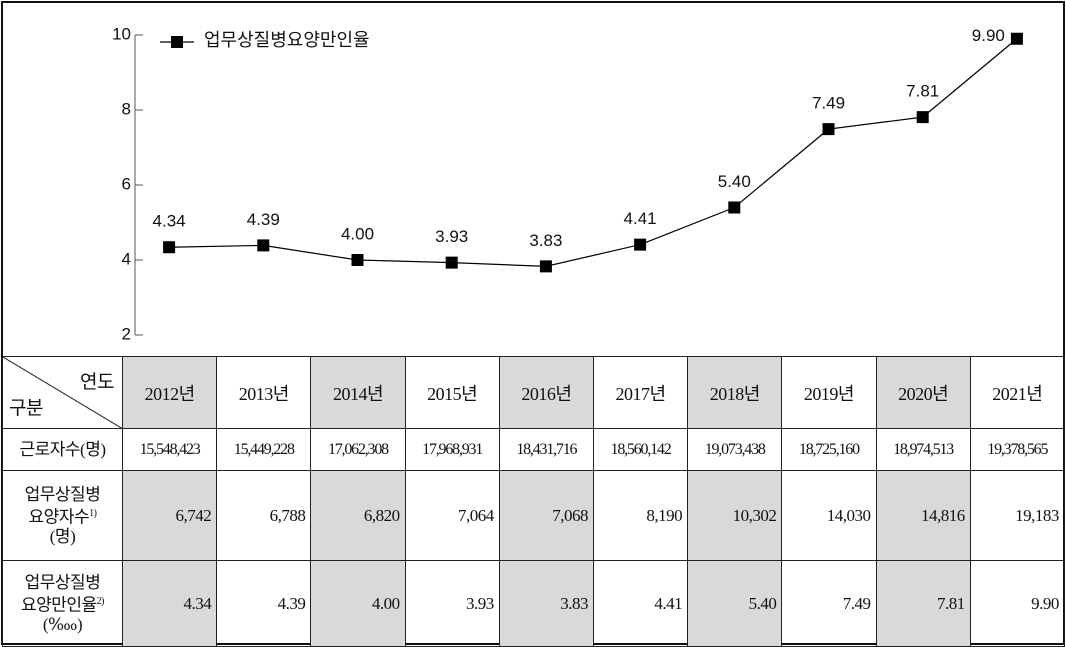 This screenshot has height=647, width=1066. Describe the element at coordinates (1017, 392) in the screenshot. I see `year-header: 2021년` at that location.